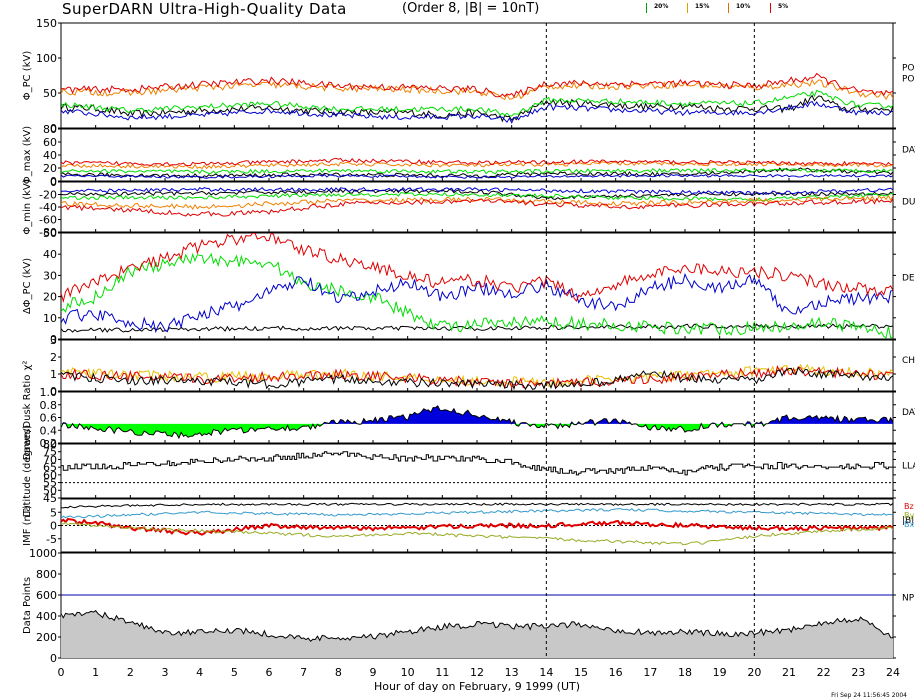  What do you see at coordinates (27, 155) in the screenshot?
I see `y-axis-label: Φ_max (kV)` at bounding box center [27, 155].